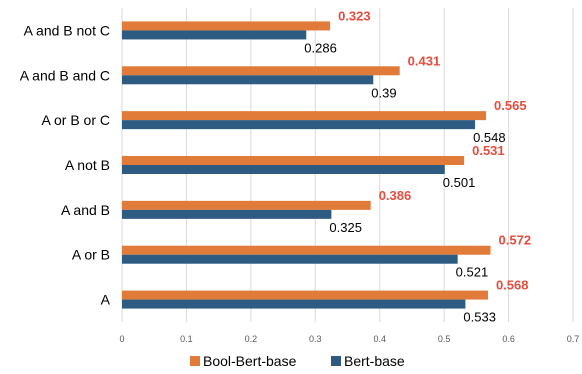  I want to click on x-tick-label: 0.7, so click(573, 339).